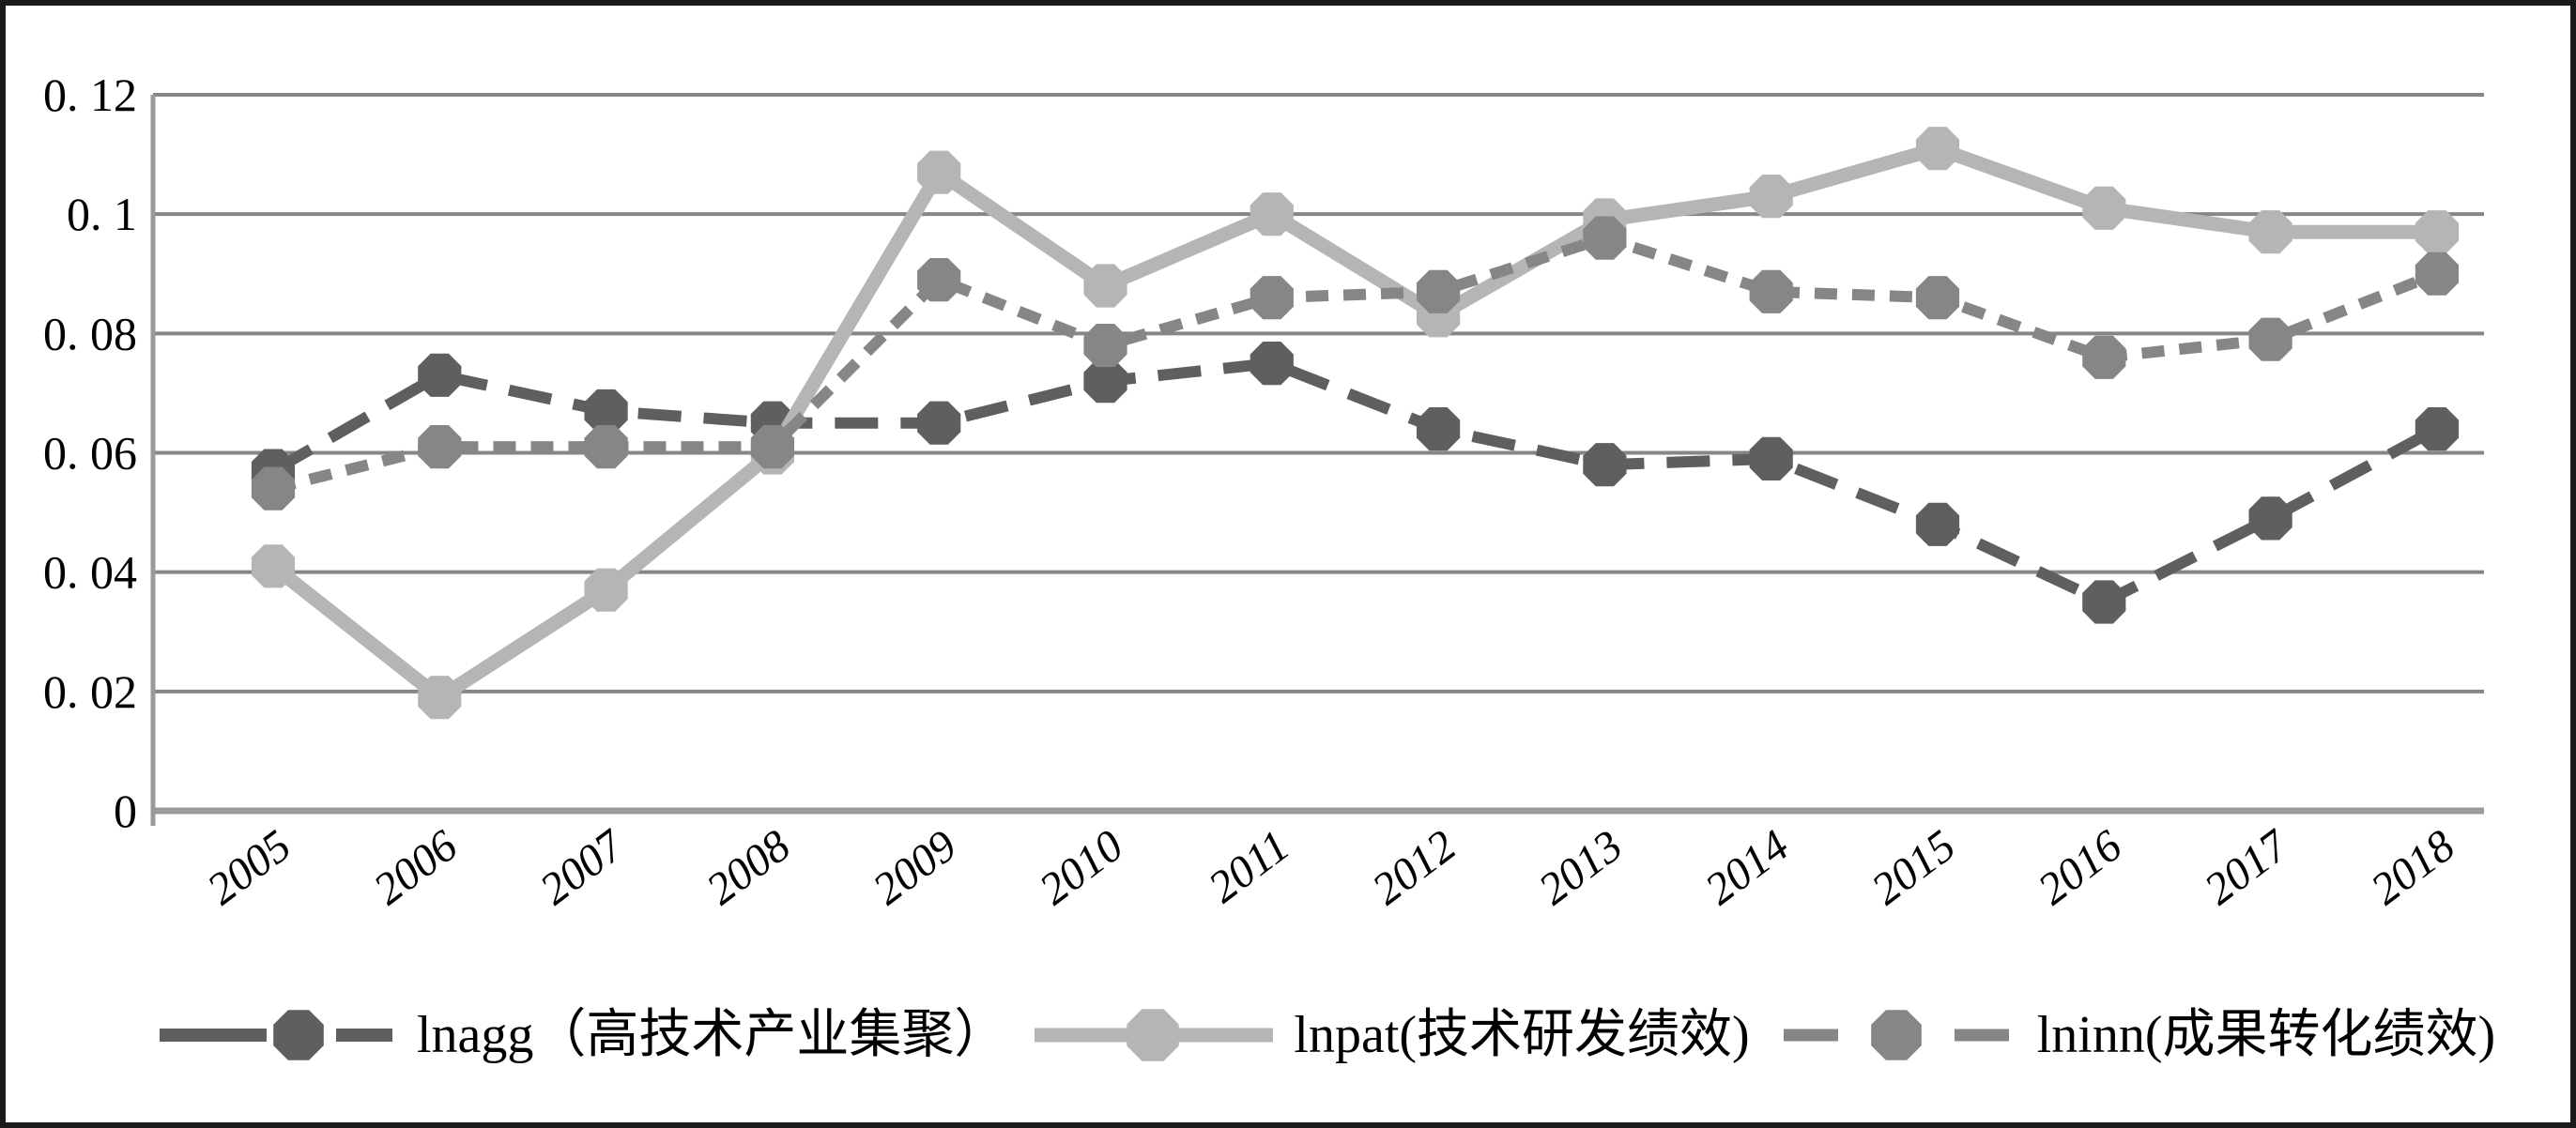  I want to click on legend-label-lninn: lninn(成果转化绩效), so click(2266, 1035).